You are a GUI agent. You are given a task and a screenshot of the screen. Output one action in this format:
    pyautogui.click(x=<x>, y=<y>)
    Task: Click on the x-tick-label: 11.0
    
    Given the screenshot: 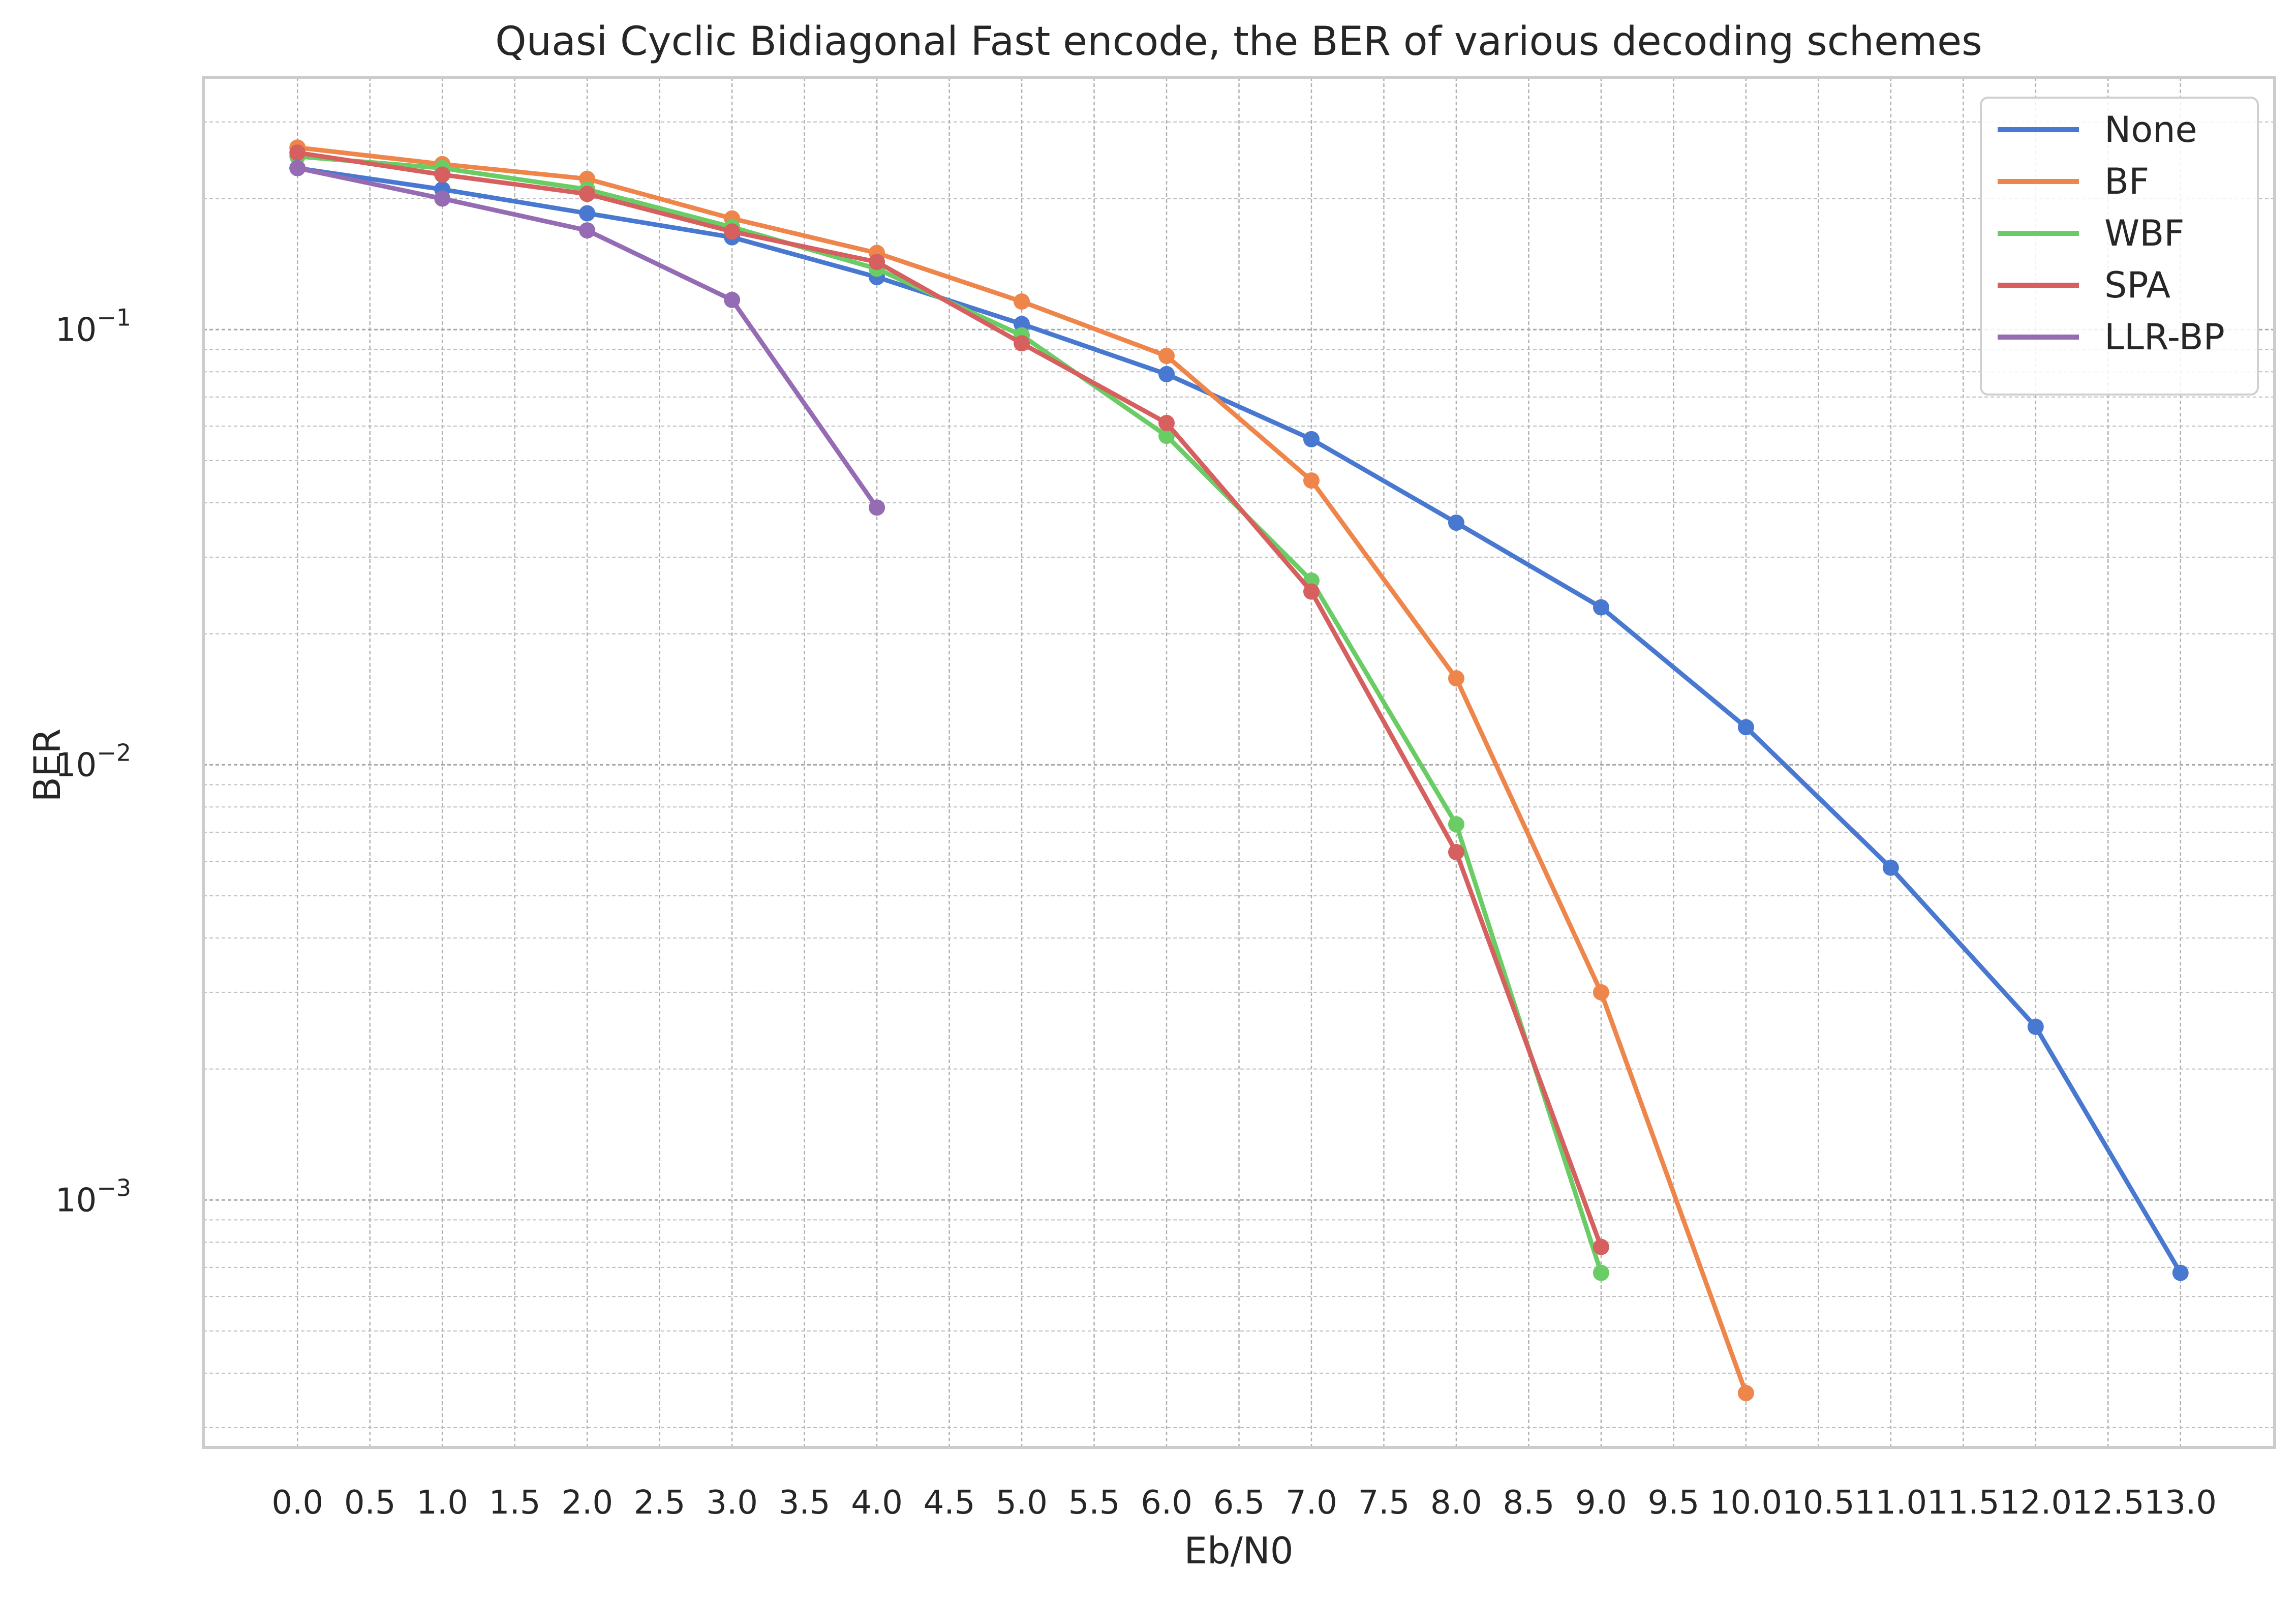 What is the action you would take?
    pyautogui.click(x=1891, y=1503)
    